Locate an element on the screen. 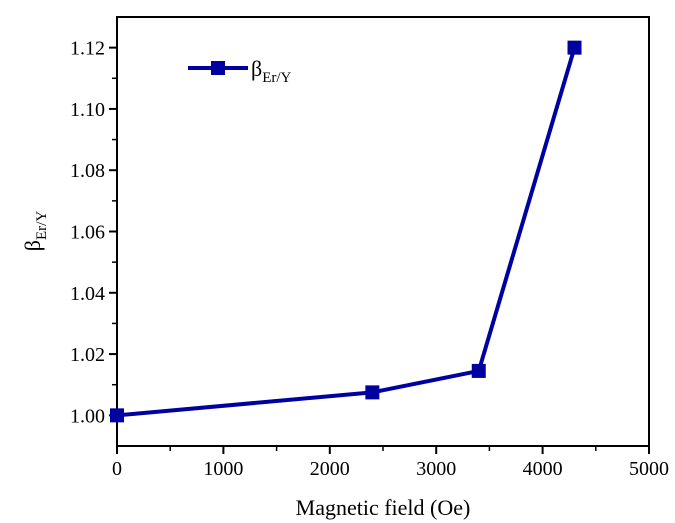 This screenshot has width=675, height=523. y-axis-title: βEr/Y is located at coordinates (35, 231).